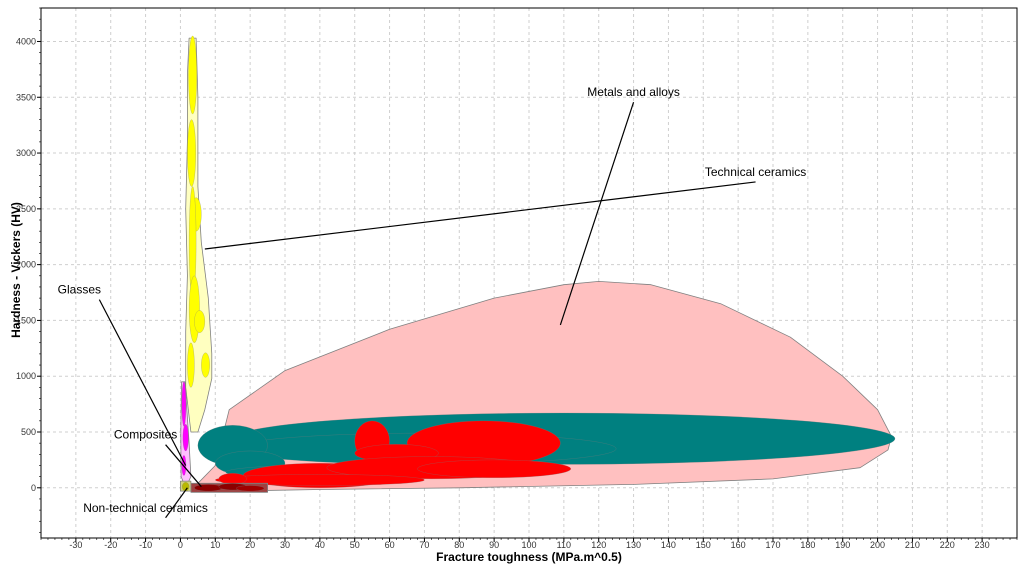 The image size is (1023, 571). Describe the element at coordinates (597, 213) in the screenshot. I see `leader-line-metals-and-alloys` at that location.